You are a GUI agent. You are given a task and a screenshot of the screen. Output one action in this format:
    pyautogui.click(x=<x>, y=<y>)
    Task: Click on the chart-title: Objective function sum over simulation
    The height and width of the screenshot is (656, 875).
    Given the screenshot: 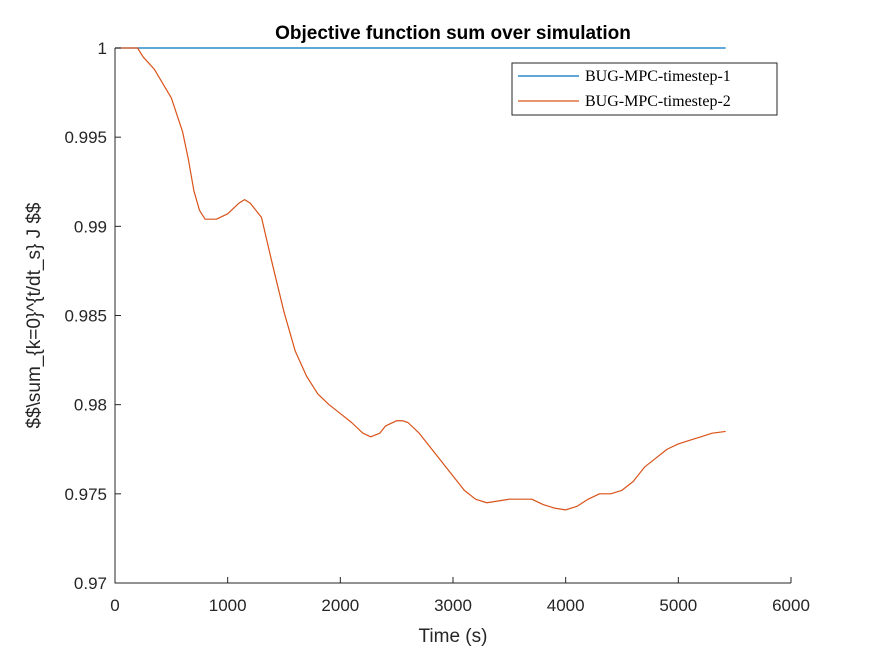 What is the action you would take?
    pyautogui.click(x=453, y=33)
    